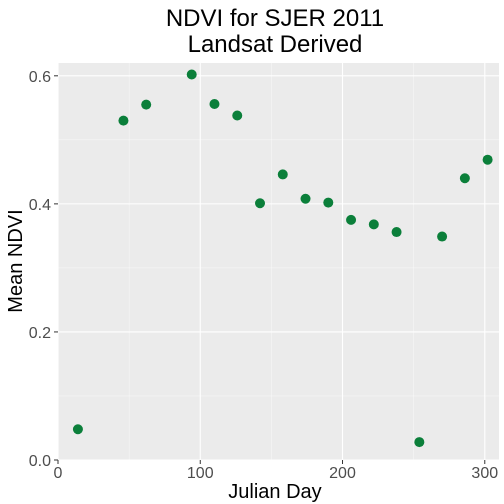  Describe the element at coordinates (276, 471) in the screenshot. I see `x-axis-ticks: 0 100 200 300` at that location.